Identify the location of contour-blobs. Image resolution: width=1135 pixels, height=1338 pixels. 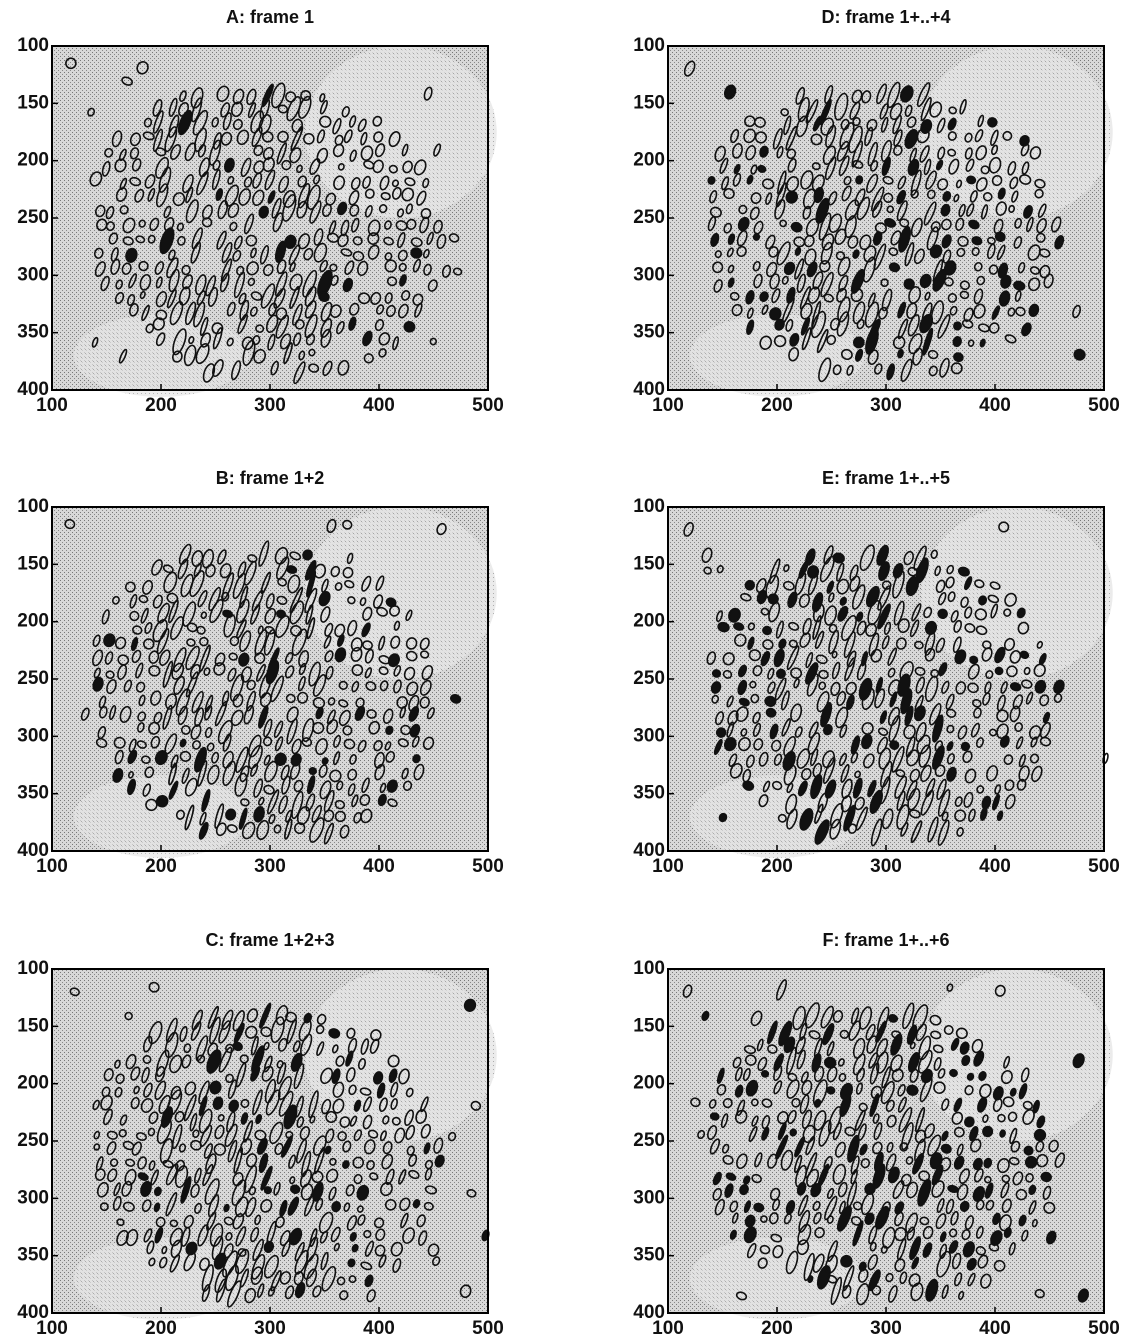
(885, 1142).